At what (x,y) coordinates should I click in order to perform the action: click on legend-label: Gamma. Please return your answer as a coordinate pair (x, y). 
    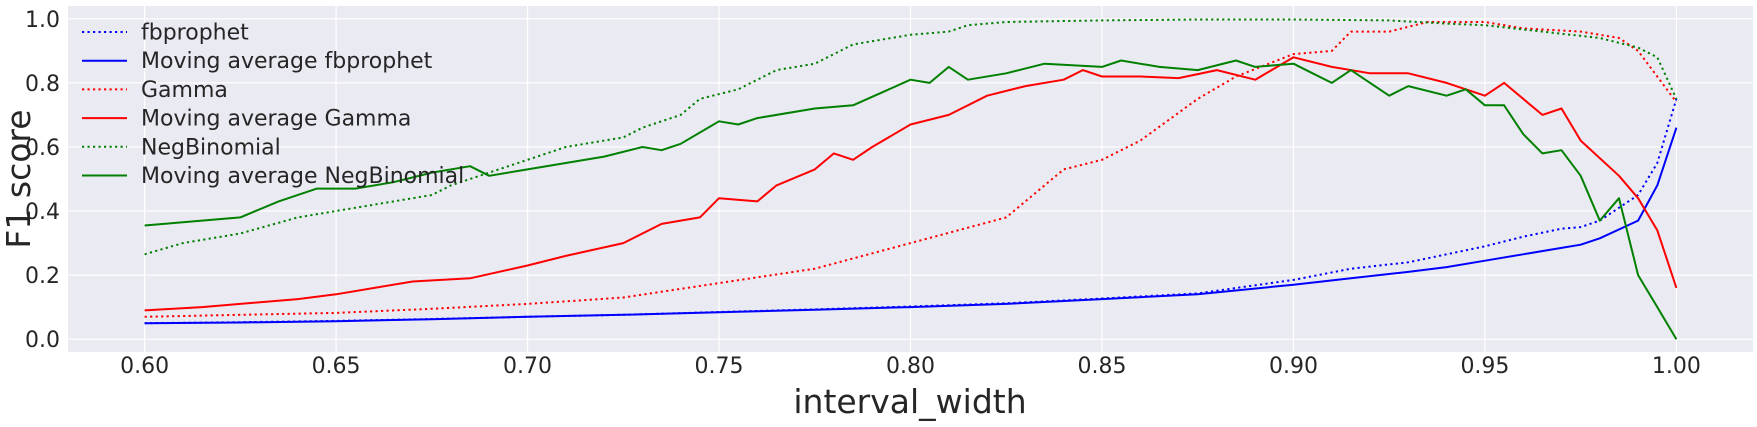
    Looking at the image, I should click on (184, 90).